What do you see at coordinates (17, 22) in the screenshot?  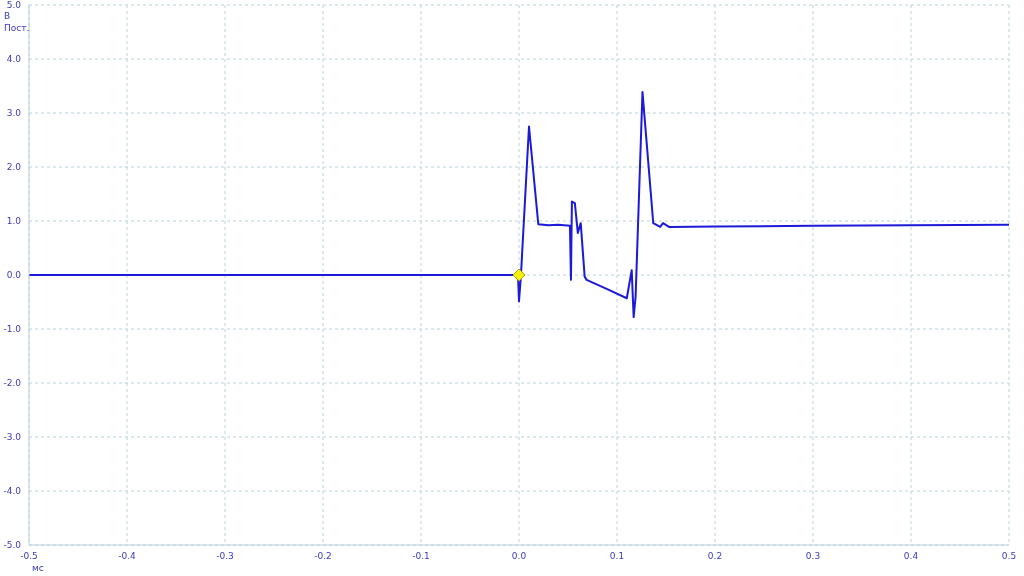 I see `y-axis-title: В Пост.` at bounding box center [17, 22].